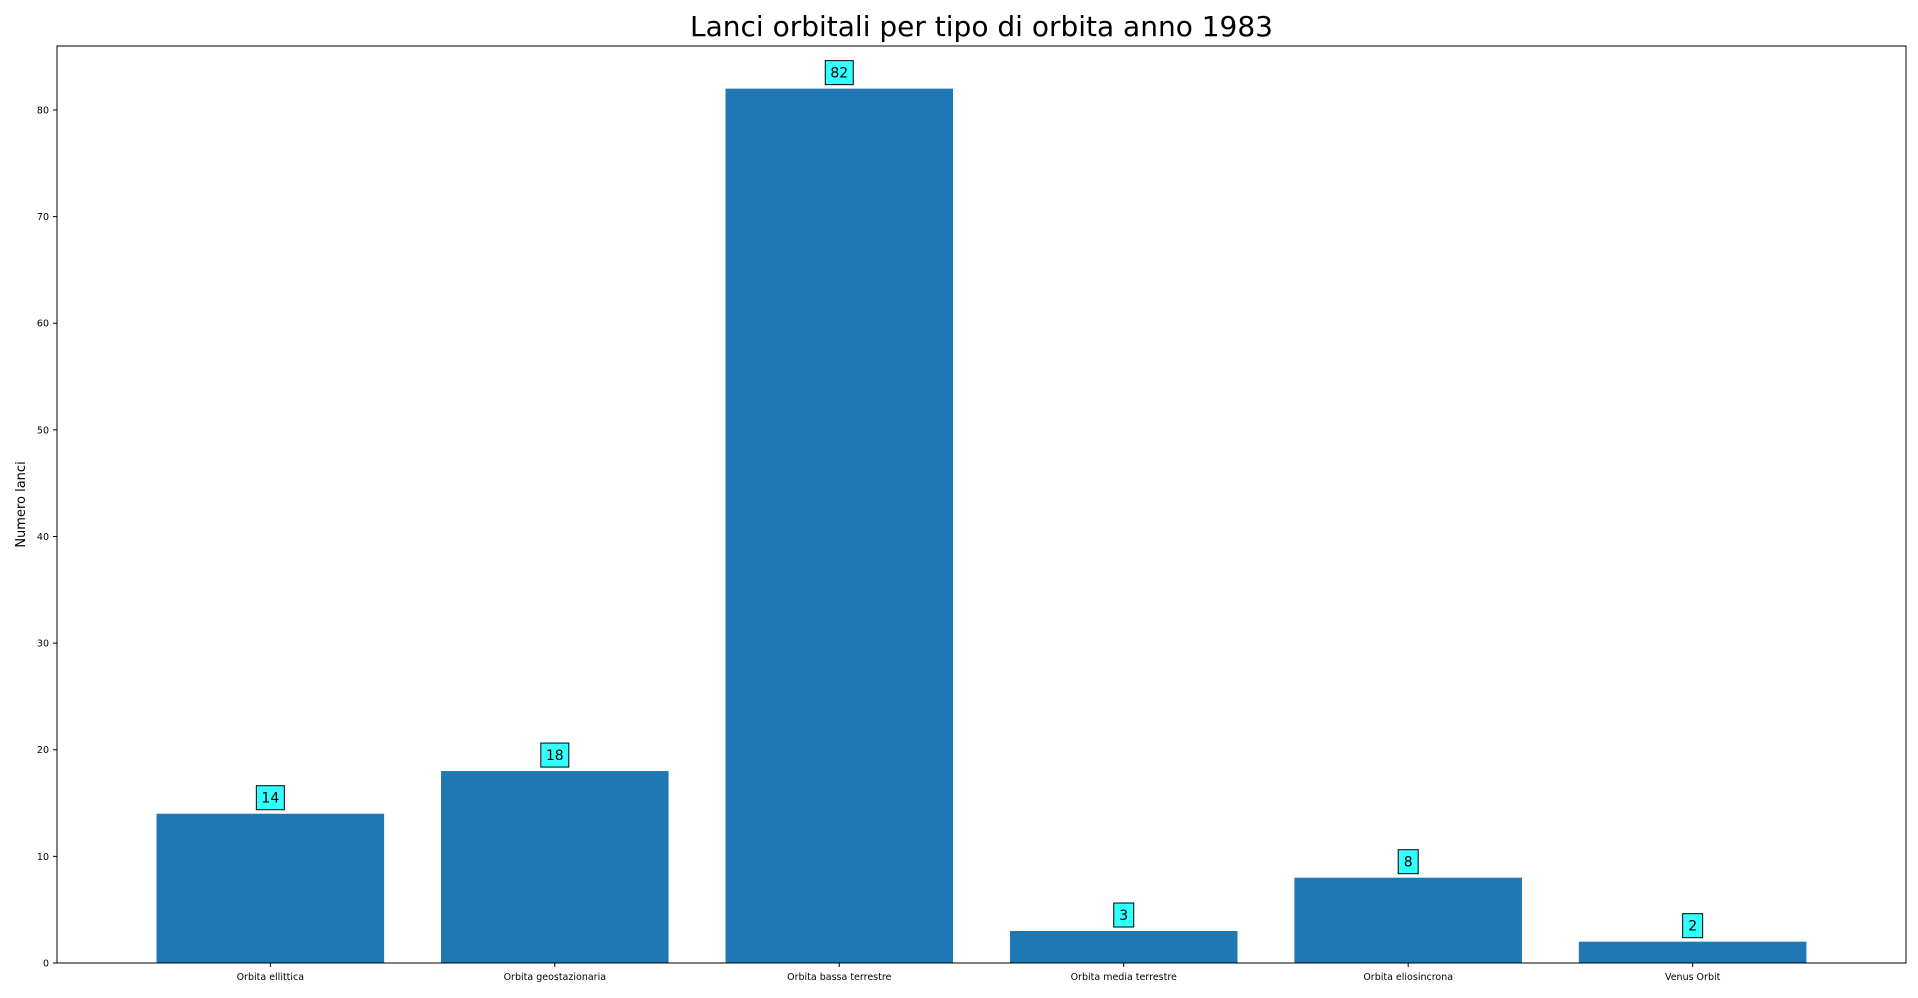 The width and height of the screenshot is (1918, 998). What do you see at coordinates (1408, 977) in the screenshot?
I see `x-tick-label: Orbita eliosincrona` at bounding box center [1408, 977].